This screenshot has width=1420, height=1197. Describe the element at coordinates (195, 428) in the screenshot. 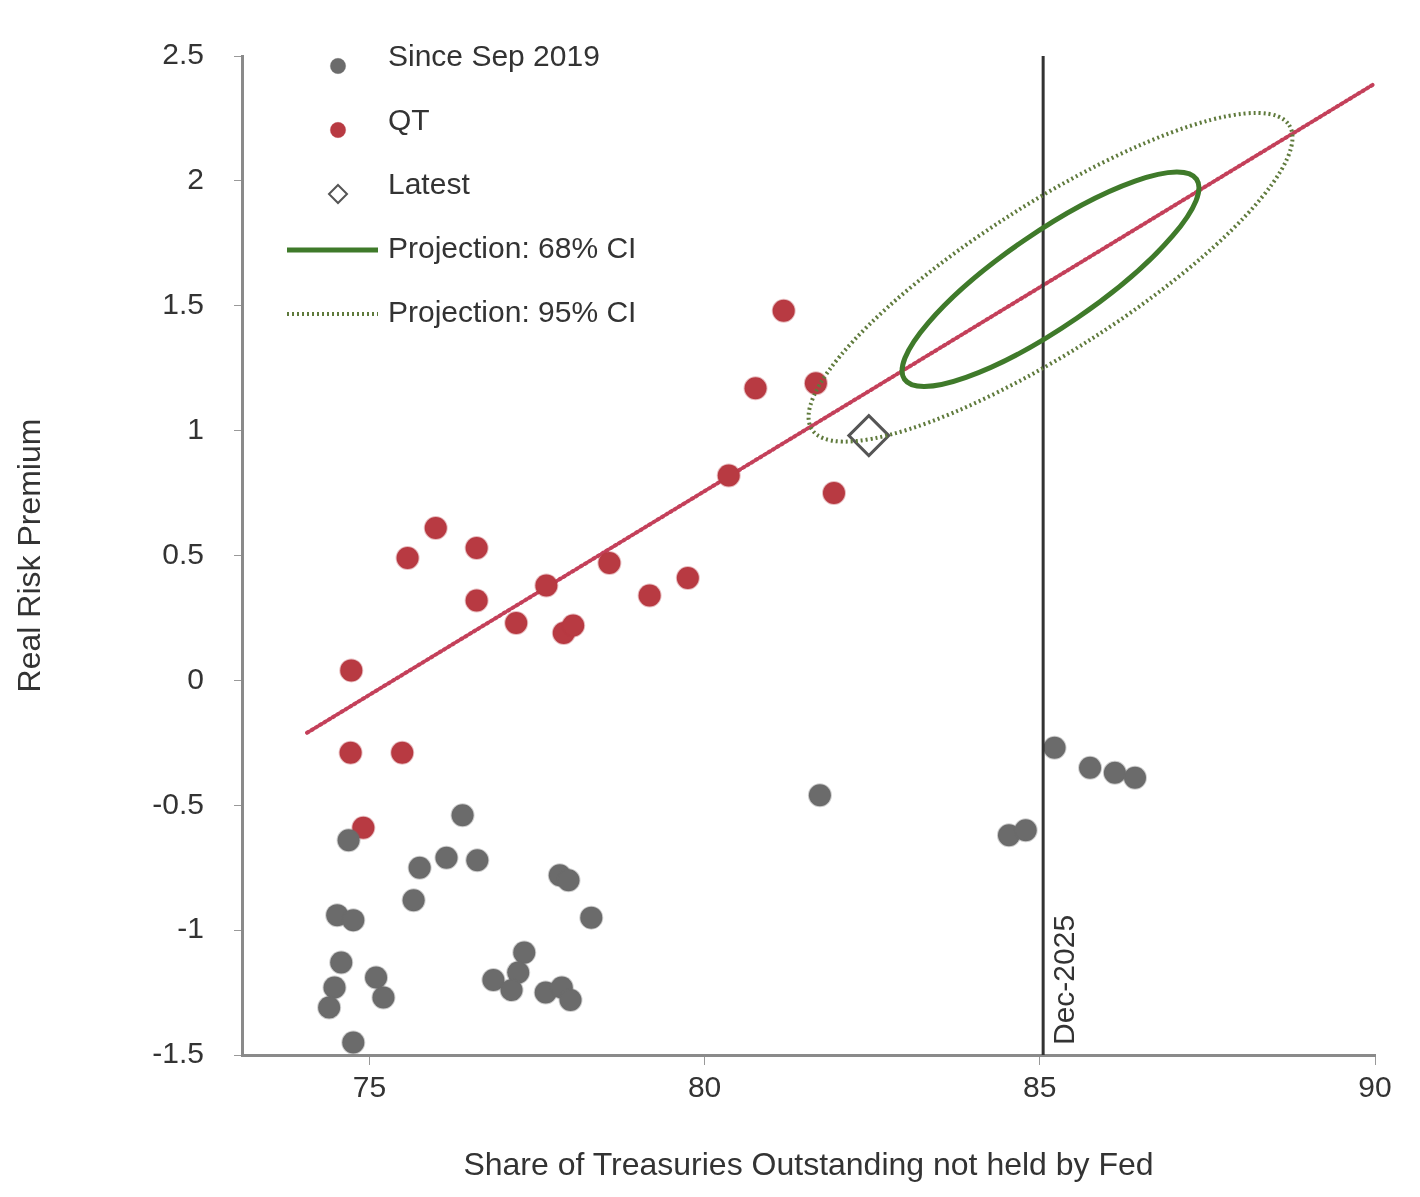

I see `y-tick-label: 1` at that location.